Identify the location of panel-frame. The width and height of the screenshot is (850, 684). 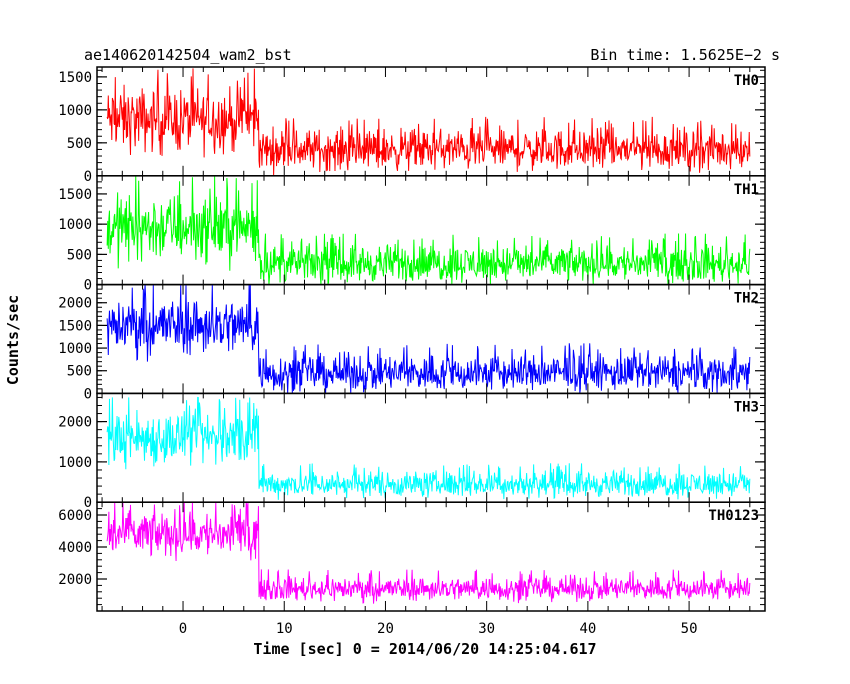
(431, 556).